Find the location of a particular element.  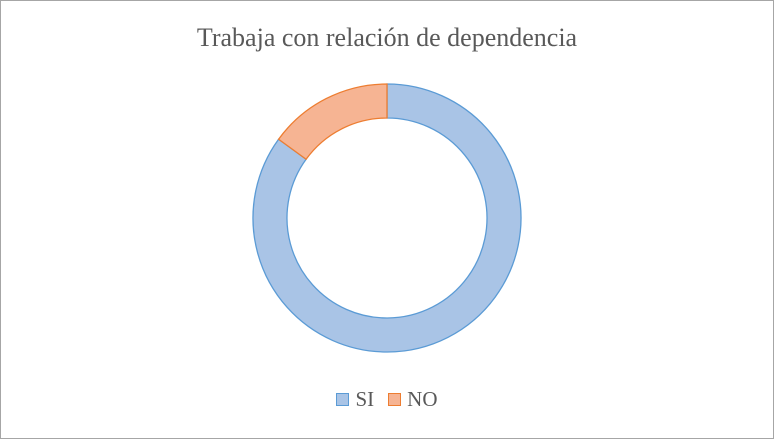

legend-label-si: SI is located at coordinates (365, 399).